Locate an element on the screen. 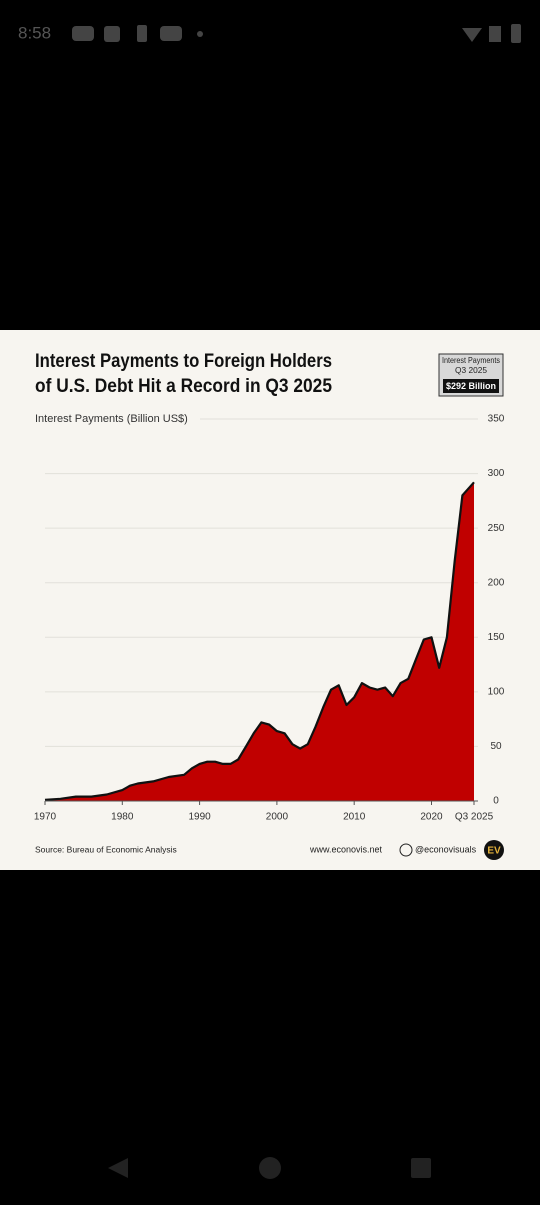 The width and height of the screenshot is (540, 1205). x-tick-label: 2000 is located at coordinates (277, 817).